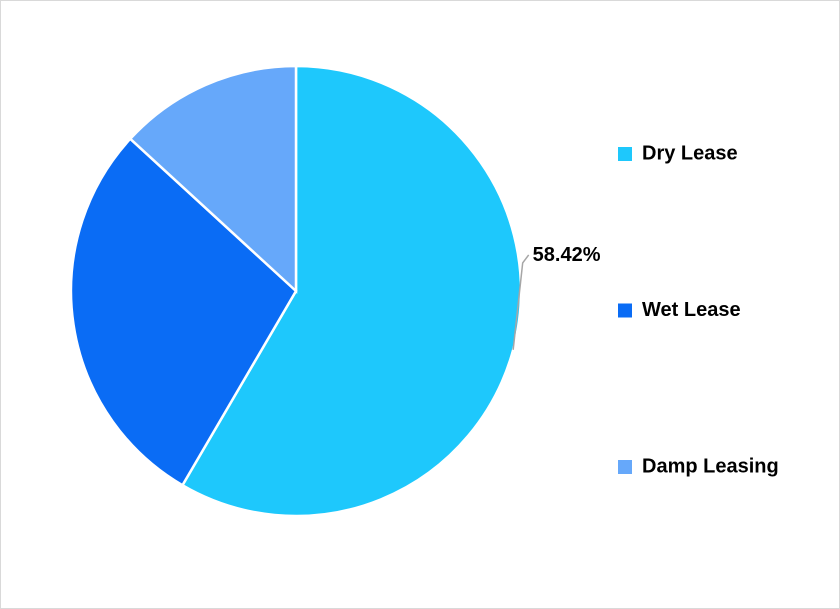  I want to click on data-label: 58.42%, so click(567, 255).